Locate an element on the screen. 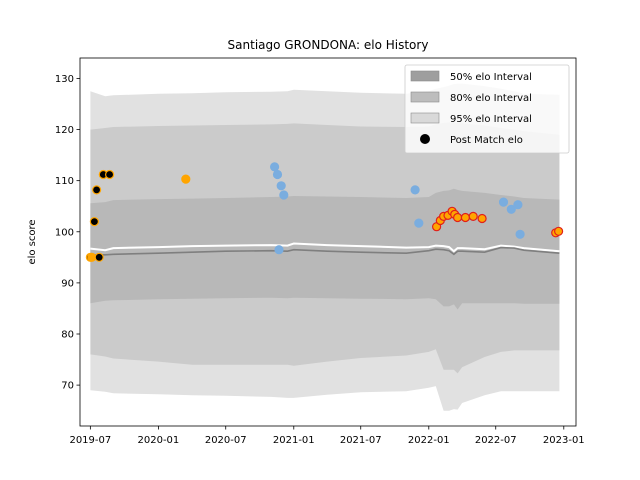 The image size is (640, 480). mean-elo-line is located at coordinates (325, 251).